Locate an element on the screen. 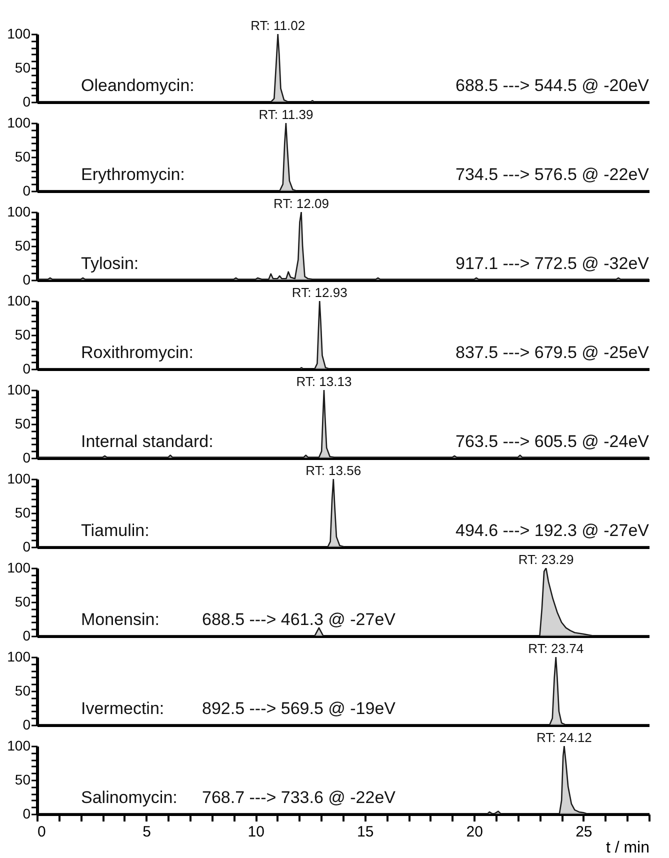 Image resolution: width=669 pixels, height=858 pixels. annotation: RT: 23.29 is located at coordinates (546, 559).